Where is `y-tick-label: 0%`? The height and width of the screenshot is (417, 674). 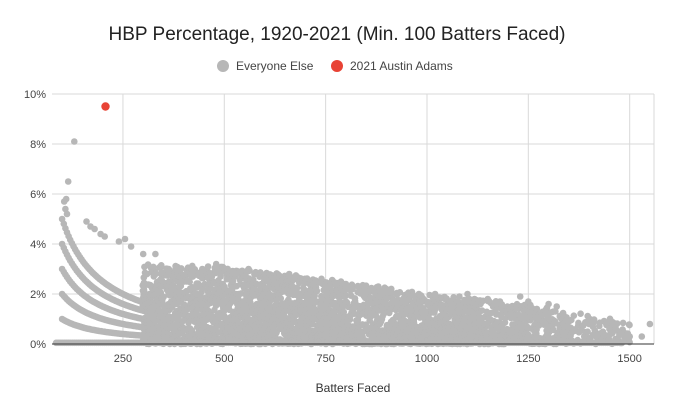 y-tick-label: 0% is located at coordinates (38, 345).